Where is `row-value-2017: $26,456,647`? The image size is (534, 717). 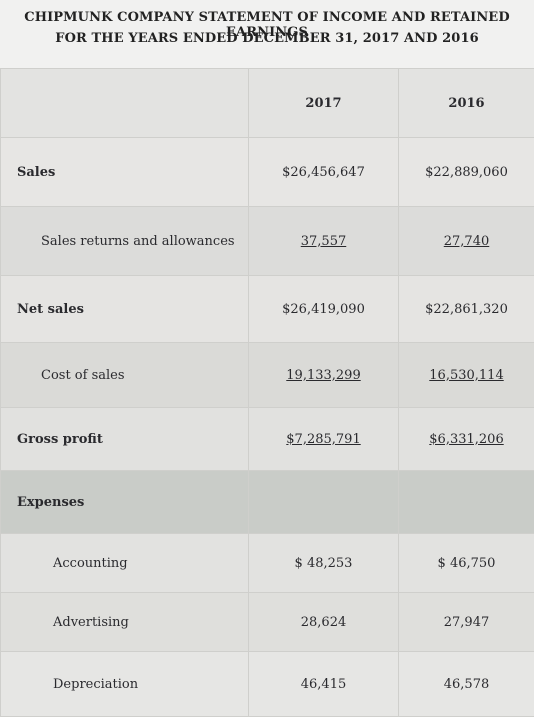 row-value-2017: $26,456,647 is located at coordinates (324, 172).